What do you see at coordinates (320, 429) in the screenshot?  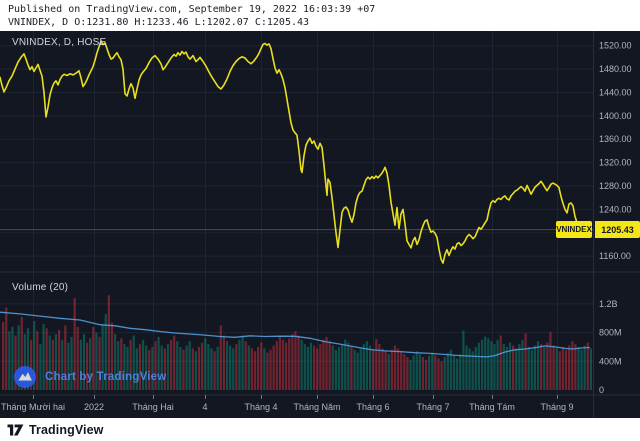 I see `footer-branding: TradingView` at bounding box center [320, 429].